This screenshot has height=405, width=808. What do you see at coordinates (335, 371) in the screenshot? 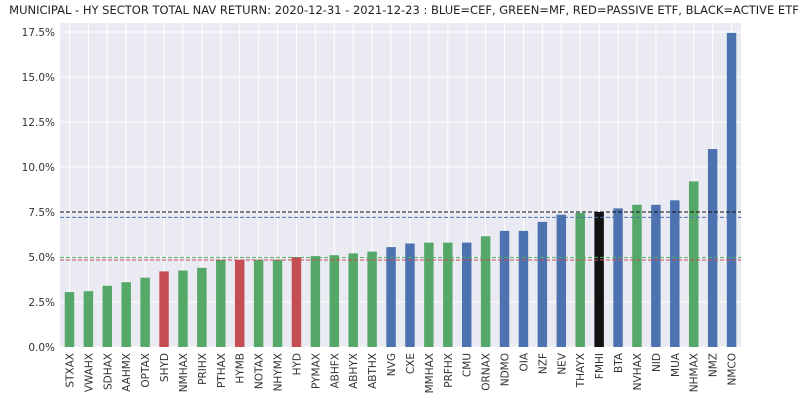
I see `x-tick-label: ABHFX` at bounding box center [335, 371].